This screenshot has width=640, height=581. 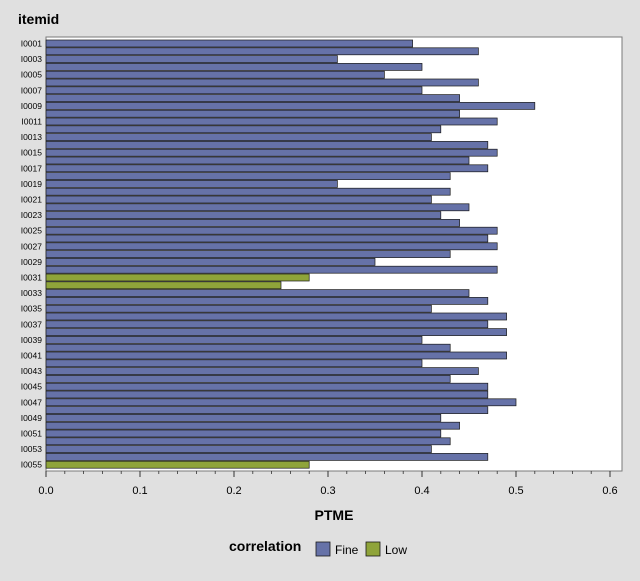 What do you see at coordinates (267, 386) in the screenshot?
I see `bar-i0045` at bounding box center [267, 386].